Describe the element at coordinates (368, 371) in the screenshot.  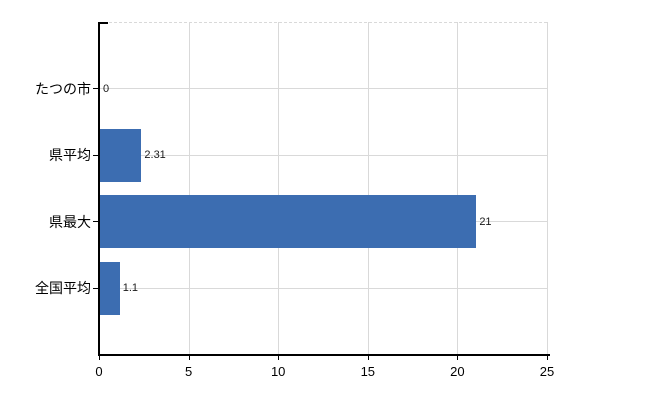
I see `x-tick-label: 15` at that location.